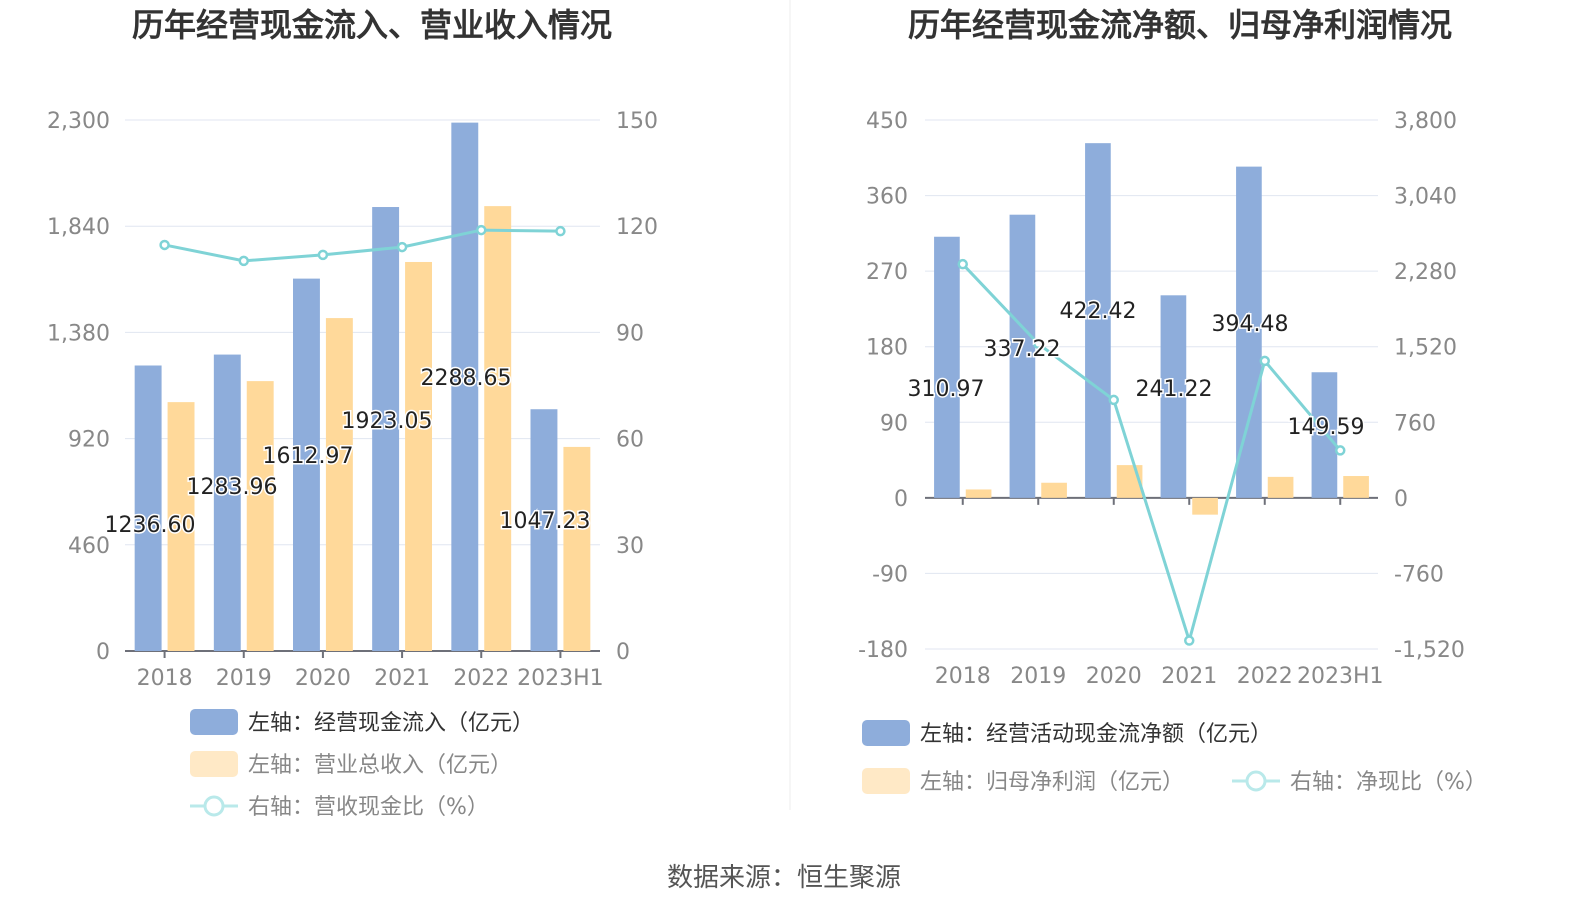 This screenshot has width=1574, height=918. I want to click on data-label: 394.48, so click(1250, 324).